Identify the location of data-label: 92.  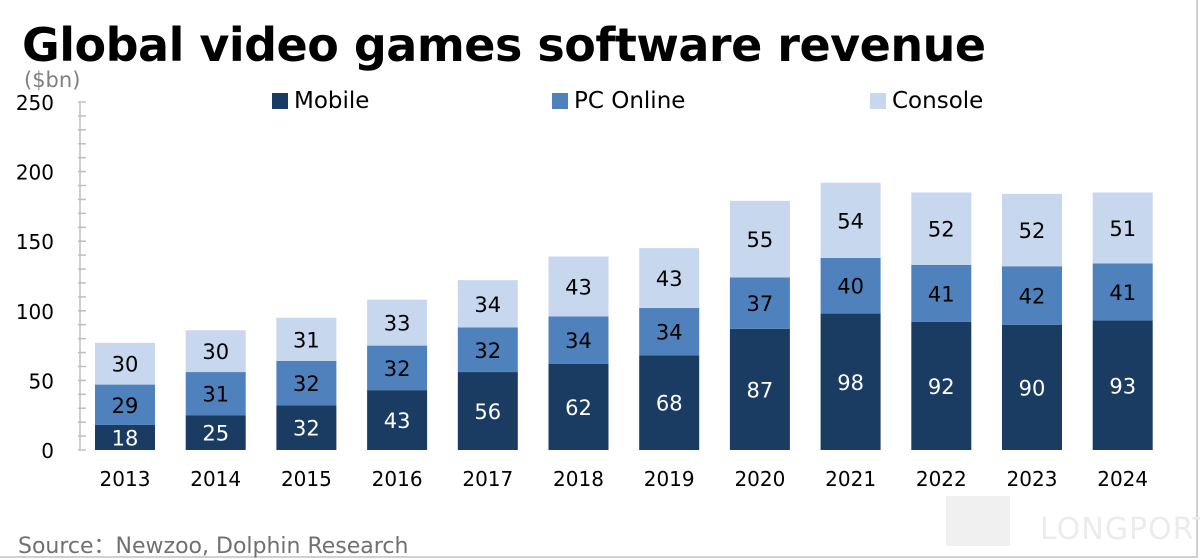
(941, 387).